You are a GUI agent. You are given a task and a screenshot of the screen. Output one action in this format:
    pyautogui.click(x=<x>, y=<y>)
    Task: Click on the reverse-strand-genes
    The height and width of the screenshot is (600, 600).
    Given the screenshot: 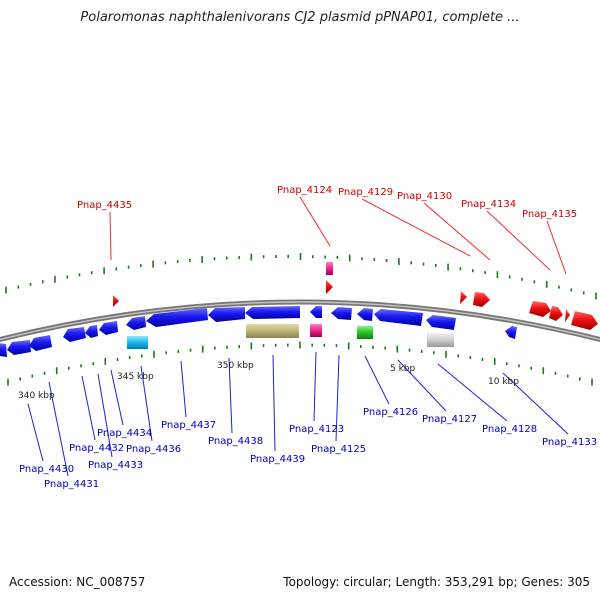 What is the action you would take?
    pyautogui.click(x=258, y=331)
    